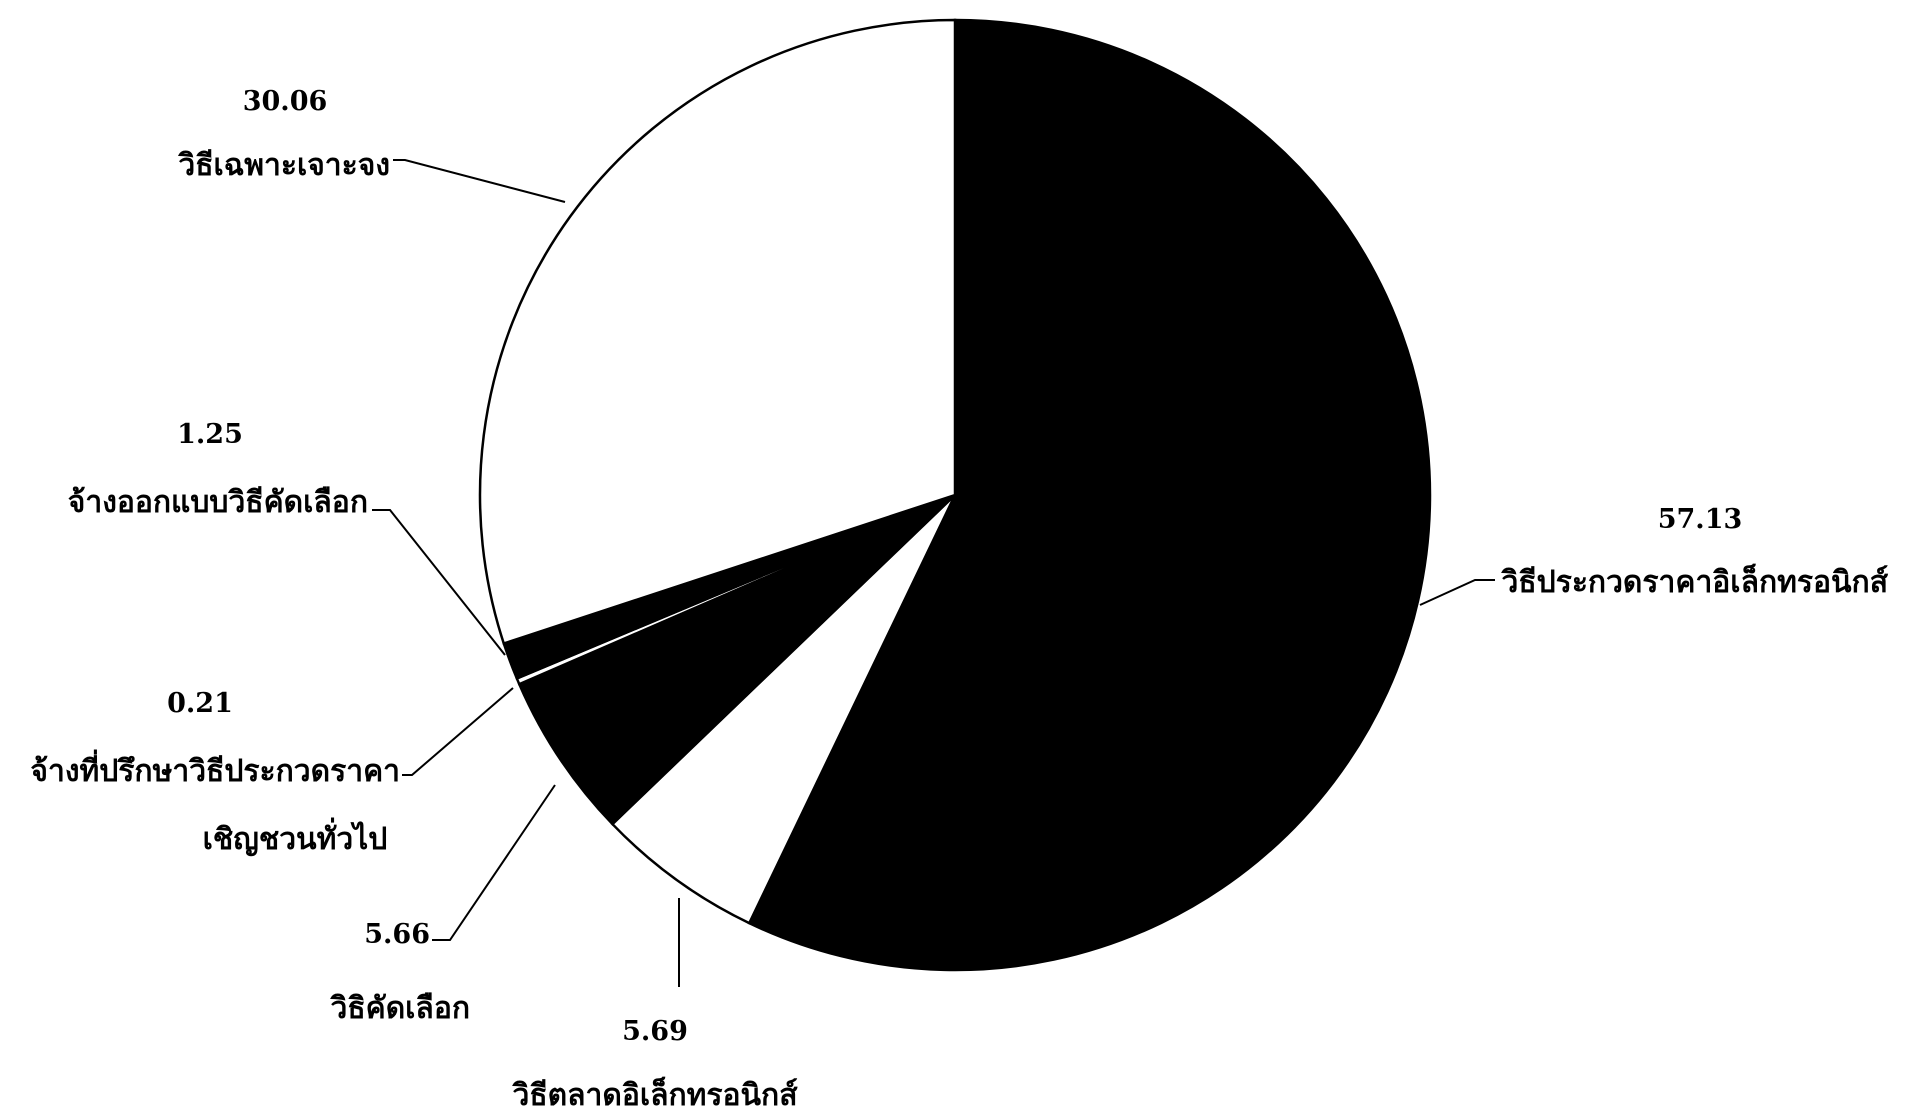 The image size is (1920, 1119). Describe the element at coordinates (295, 837) in the screenshot. I see `slice-category-label-4-line-2: เชิญชวนทั่วไป` at that location.